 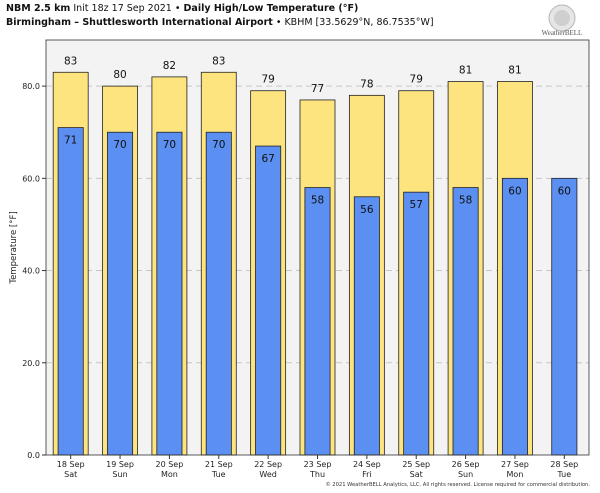 I want to click on high-value-label: 77, so click(x=317, y=89).